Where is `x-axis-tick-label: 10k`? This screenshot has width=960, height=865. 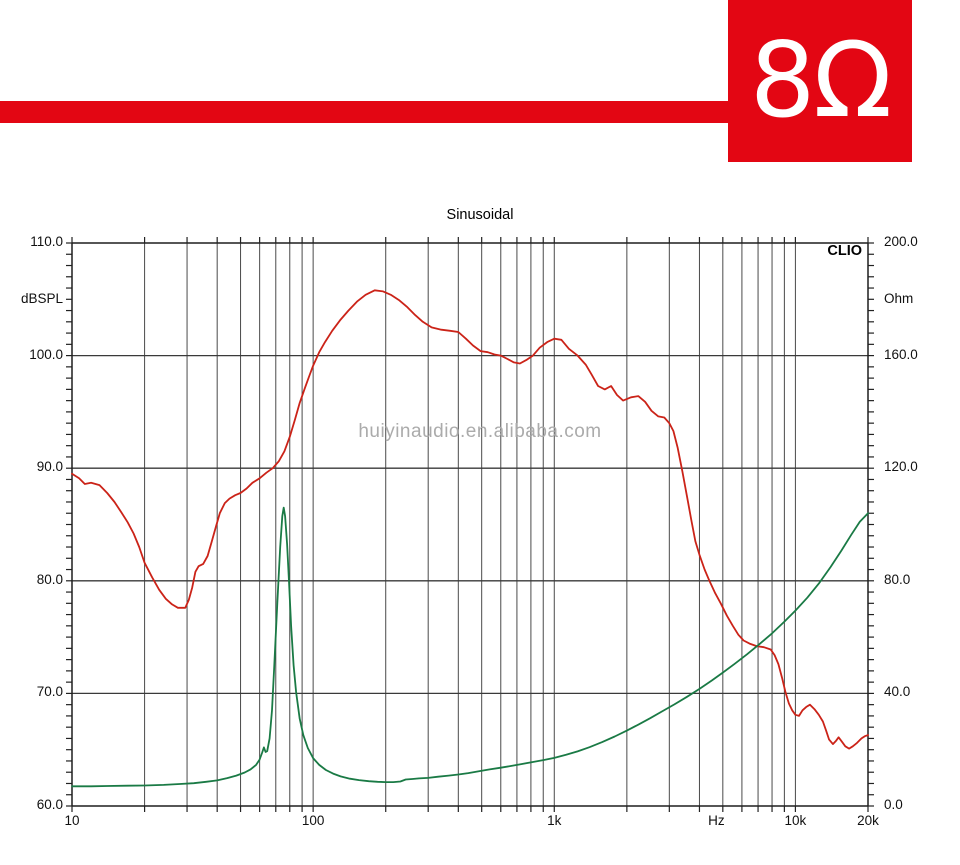
x-axis-tick-label: 10k is located at coordinates (795, 820).